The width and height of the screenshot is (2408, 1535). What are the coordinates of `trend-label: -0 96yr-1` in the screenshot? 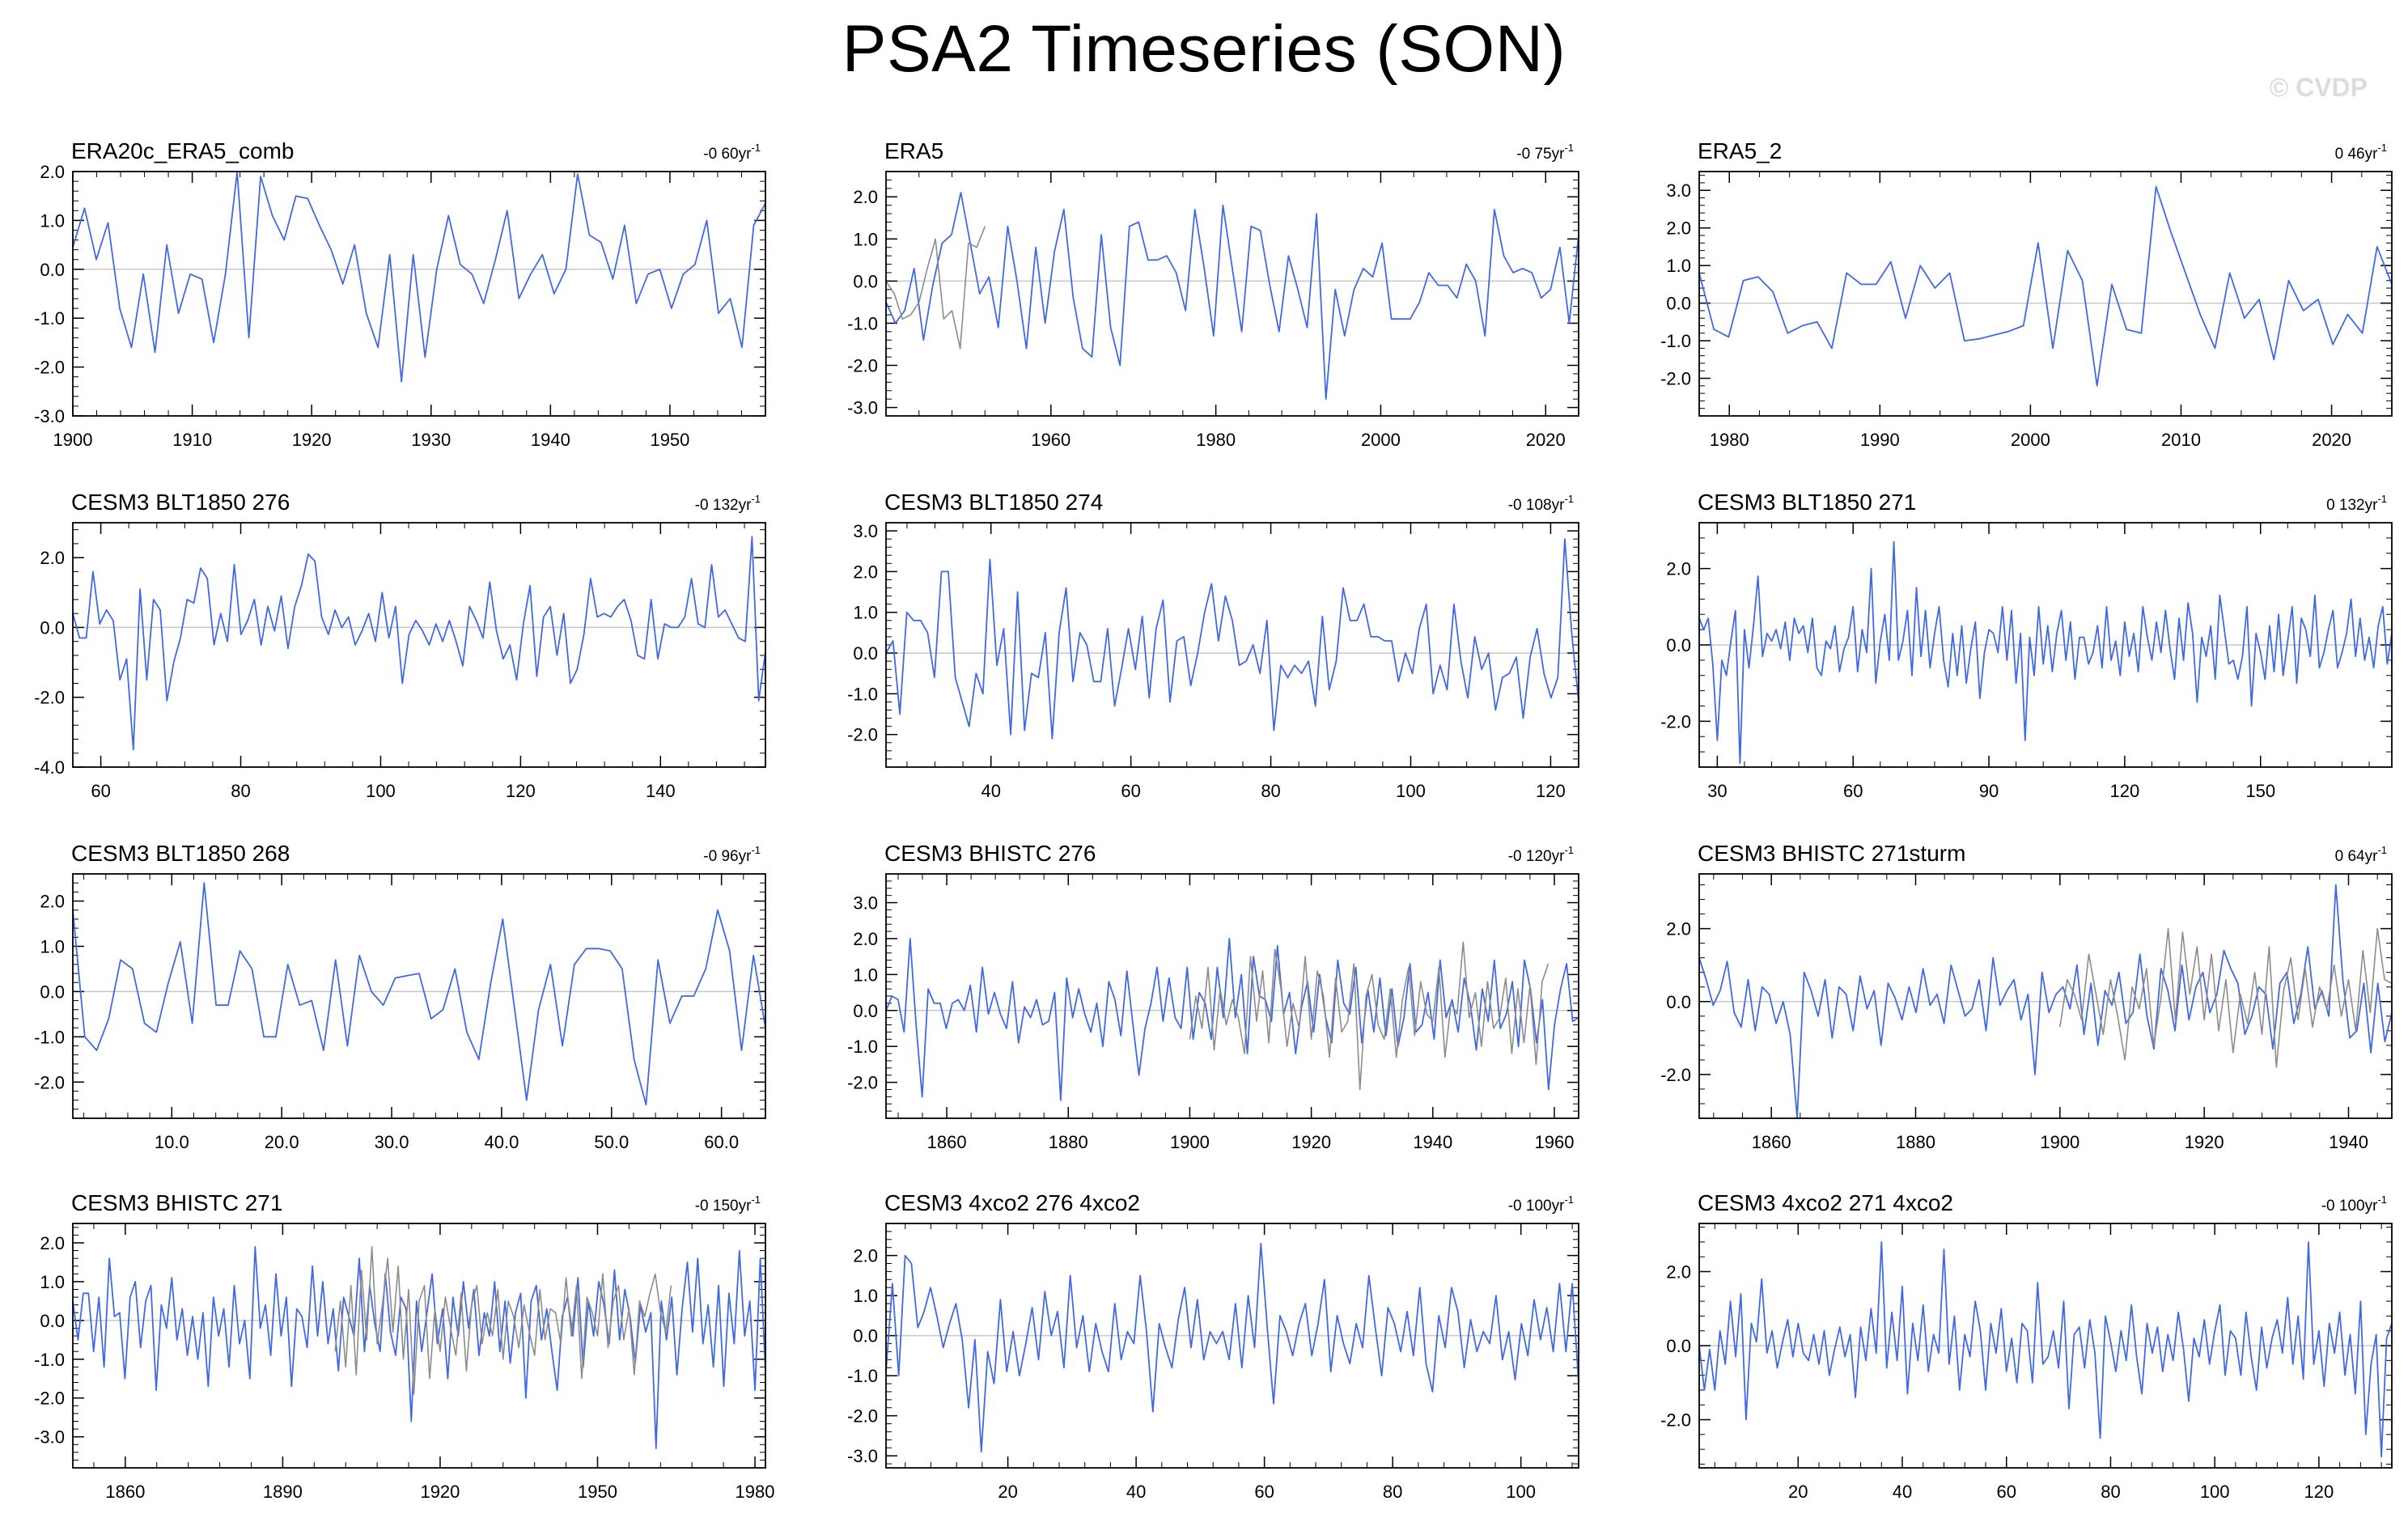 It's located at (732, 854).